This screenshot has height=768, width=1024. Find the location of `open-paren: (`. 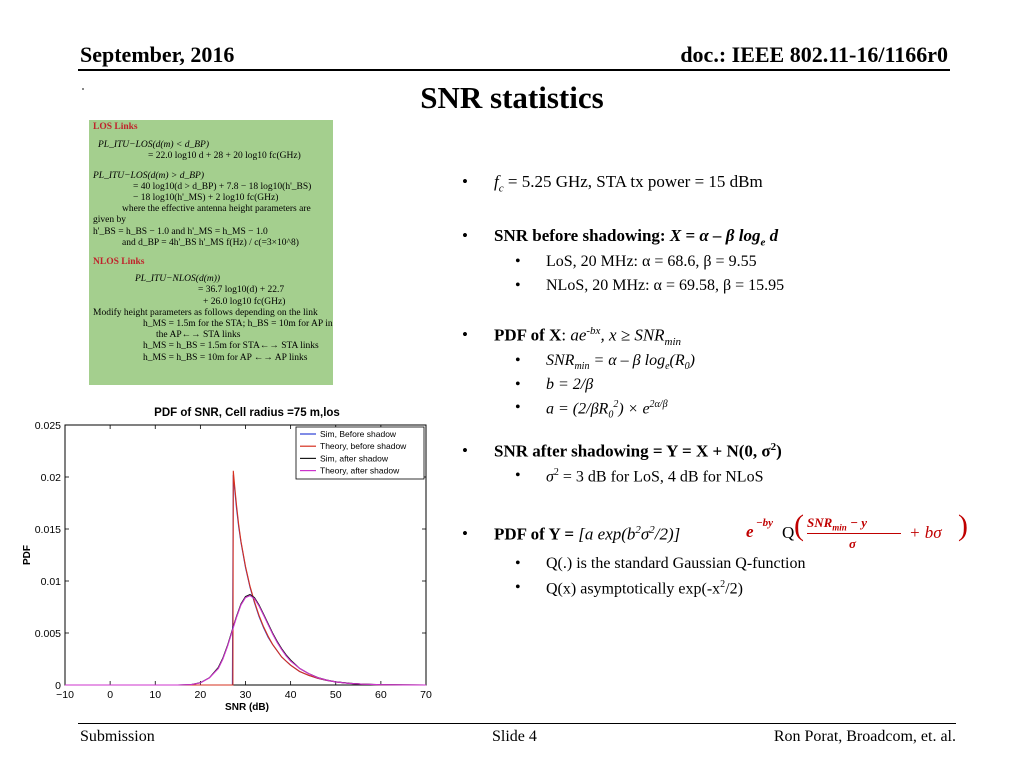

open-paren: ( is located at coordinates (799, 525).